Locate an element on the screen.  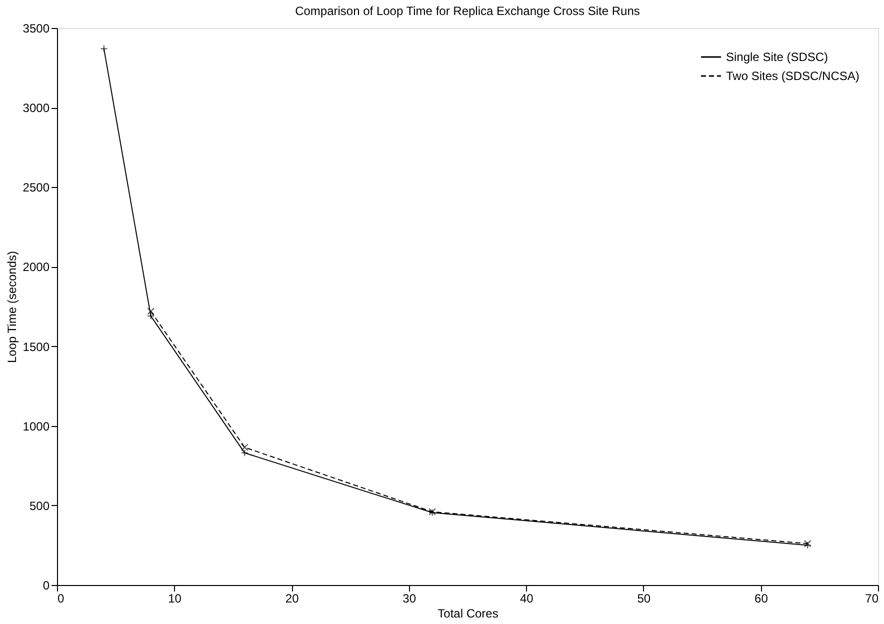
y-tick-label: 3500 is located at coordinates (36, 29).